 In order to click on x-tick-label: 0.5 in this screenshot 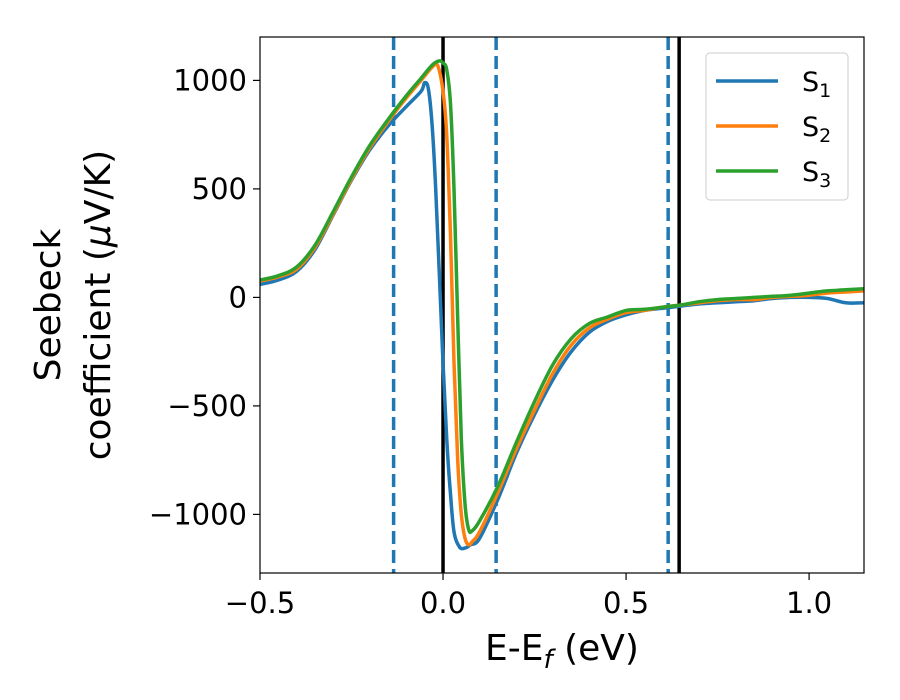, I will do `click(626, 603)`.